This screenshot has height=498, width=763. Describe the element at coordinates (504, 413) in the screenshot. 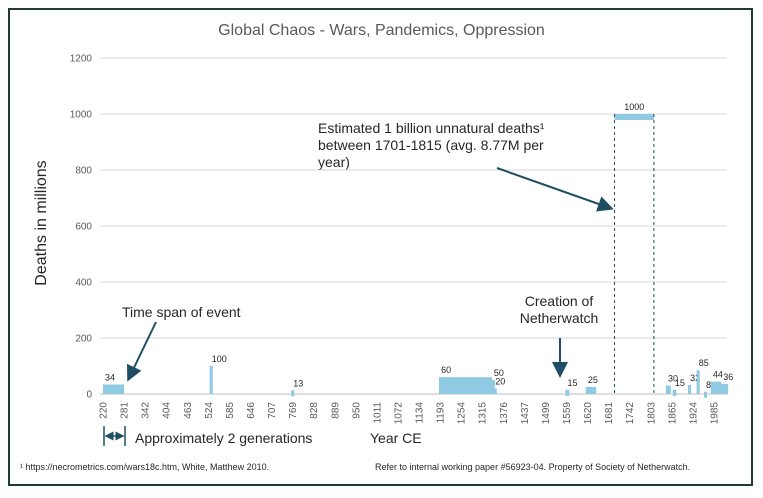

I see `x-tick-label: 1376` at that location.